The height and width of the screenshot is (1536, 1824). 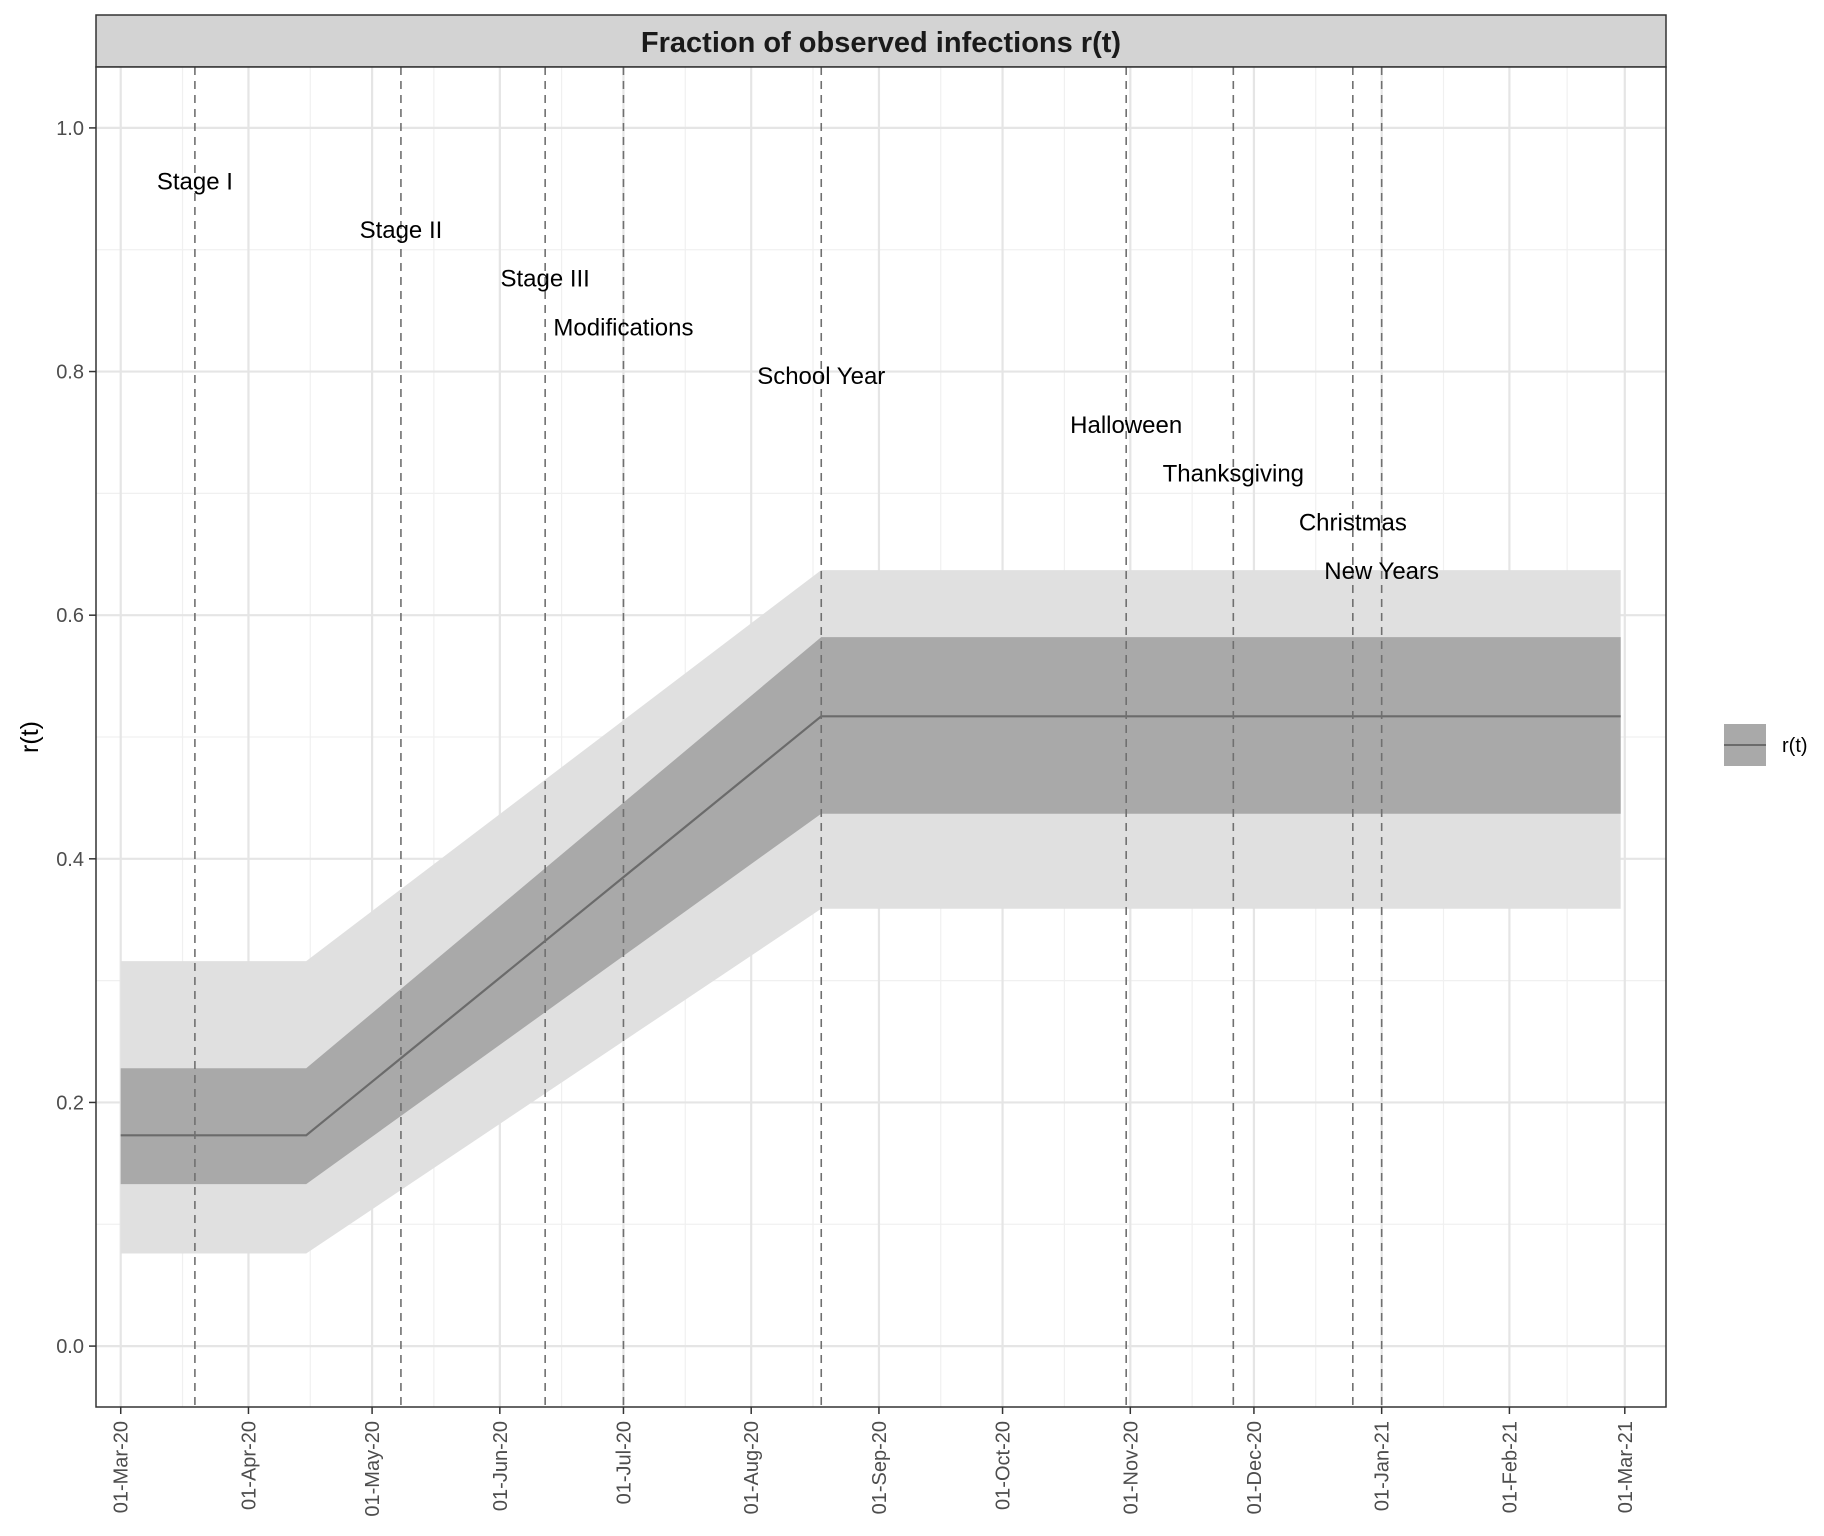 I want to click on x-tick-label: 01-Aug-20, so click(x=752, y=1467).